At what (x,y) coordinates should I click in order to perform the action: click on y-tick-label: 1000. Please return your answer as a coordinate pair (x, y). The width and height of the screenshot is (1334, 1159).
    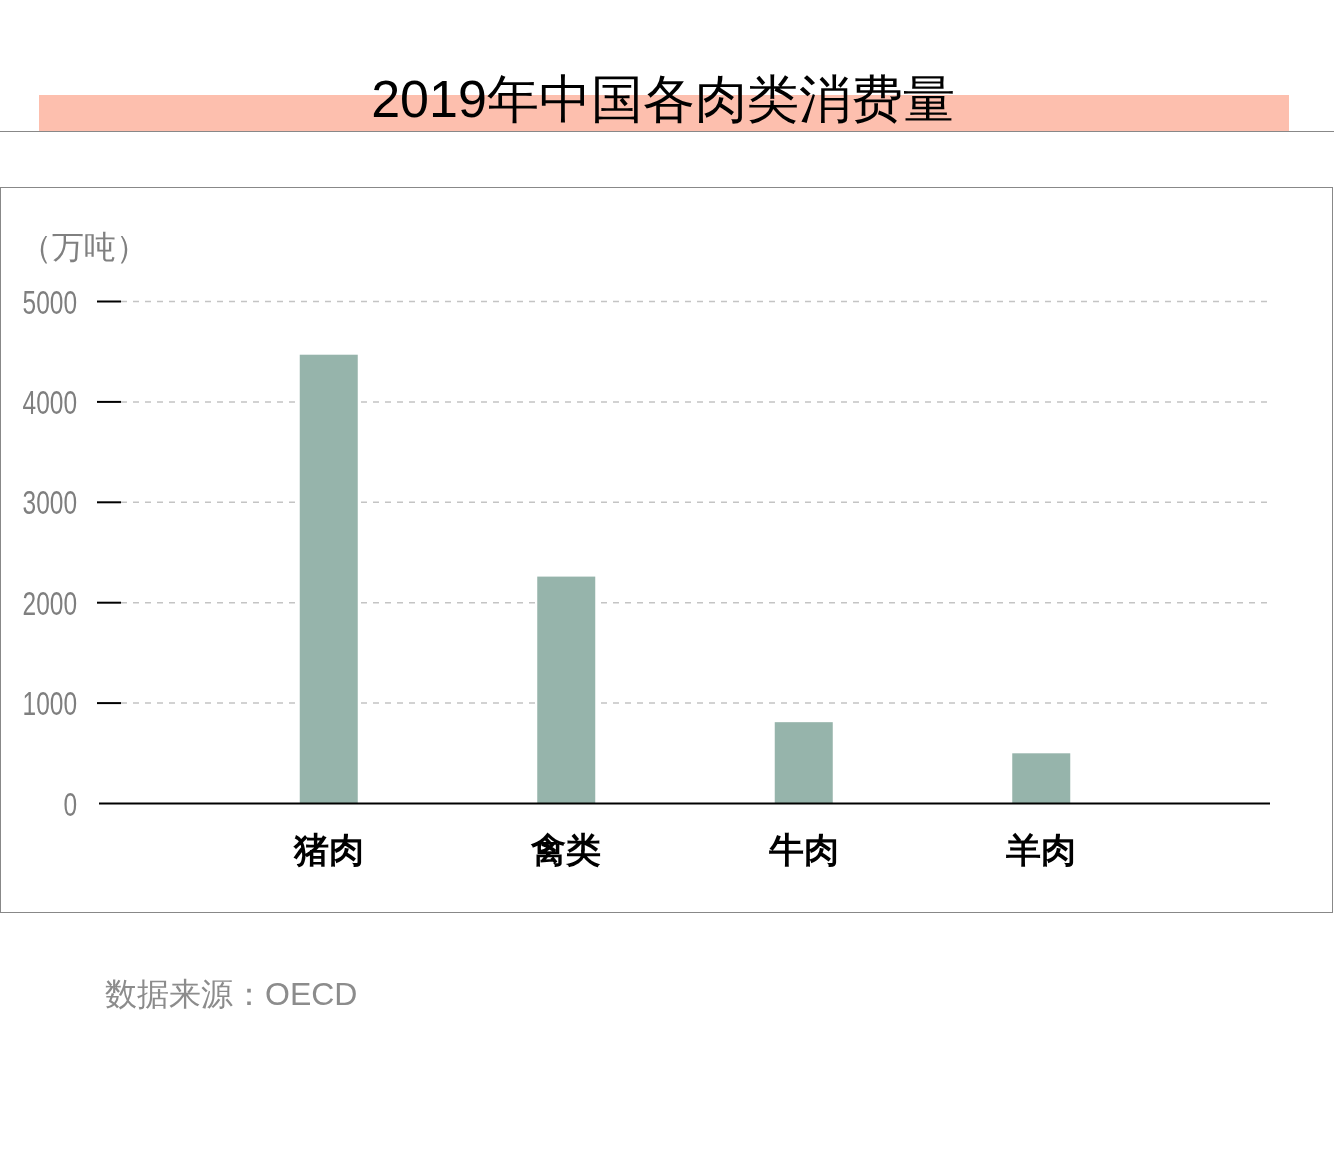
    Looking at the image, I should click on (49, 703).